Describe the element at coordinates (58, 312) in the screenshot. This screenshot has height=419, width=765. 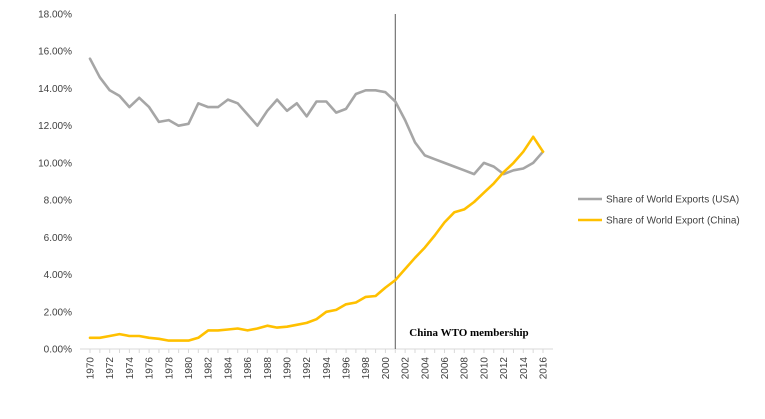
I see `y-tick-label: 2.00%` at that location.